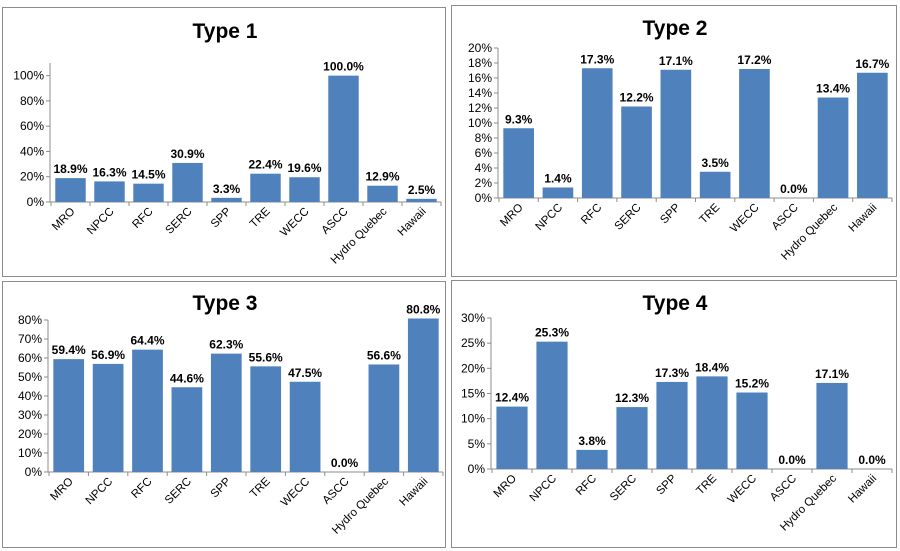 The width and height of the screenshot is (900, 551). Describe the element at coordinates (422, 190) in the screenshot. I see `bar-value-label: 2.5%` at that location.